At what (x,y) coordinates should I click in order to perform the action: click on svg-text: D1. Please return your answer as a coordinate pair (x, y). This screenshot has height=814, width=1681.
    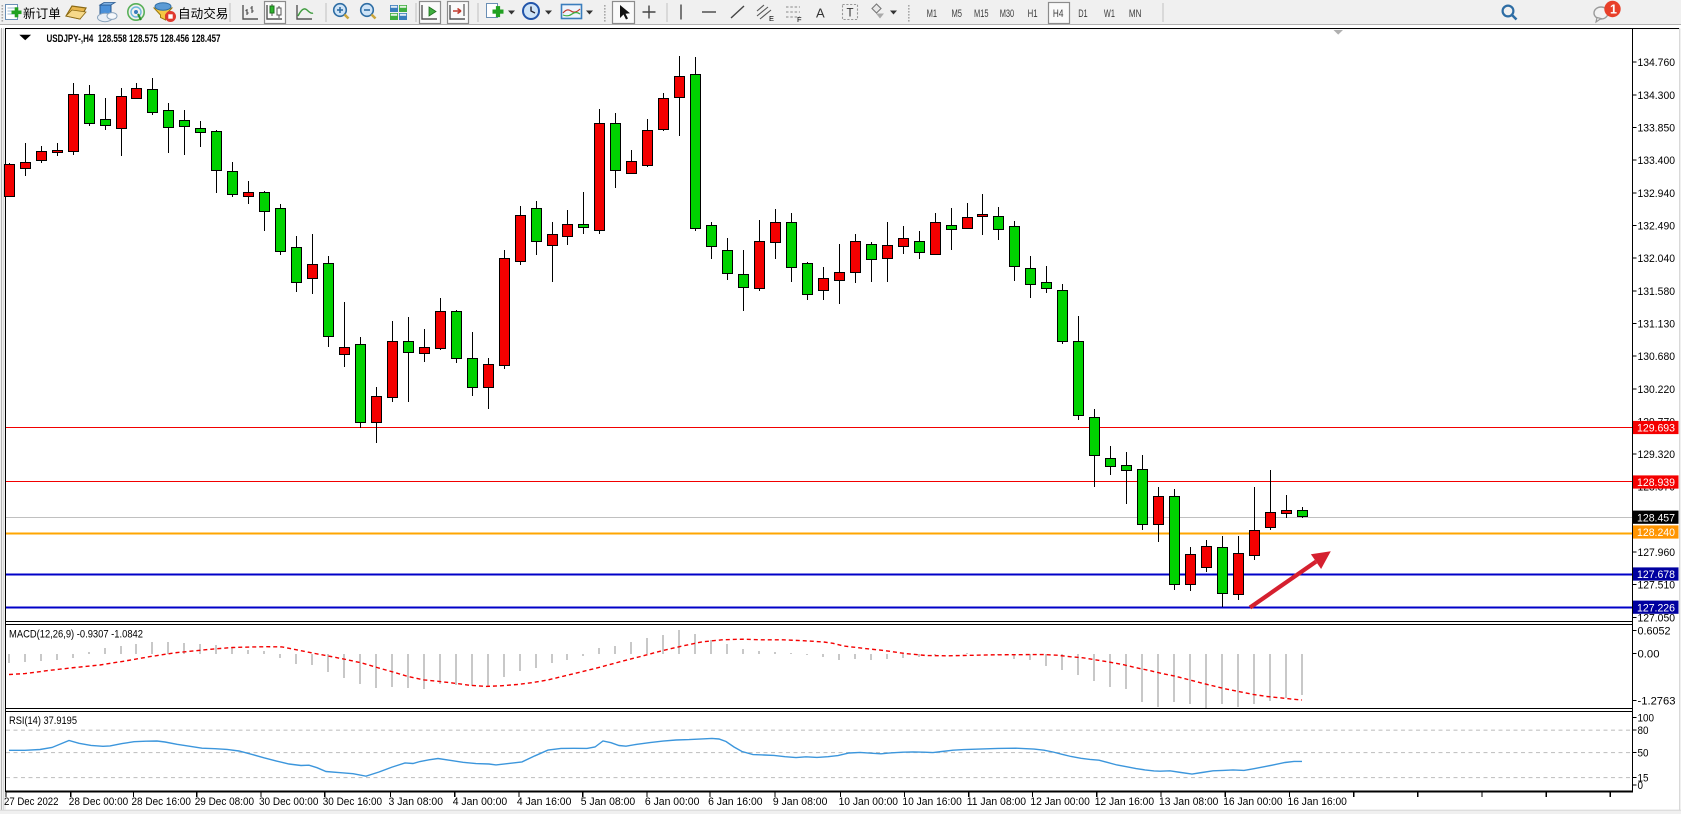
    Looking at the image, I should click on (1083, 14).